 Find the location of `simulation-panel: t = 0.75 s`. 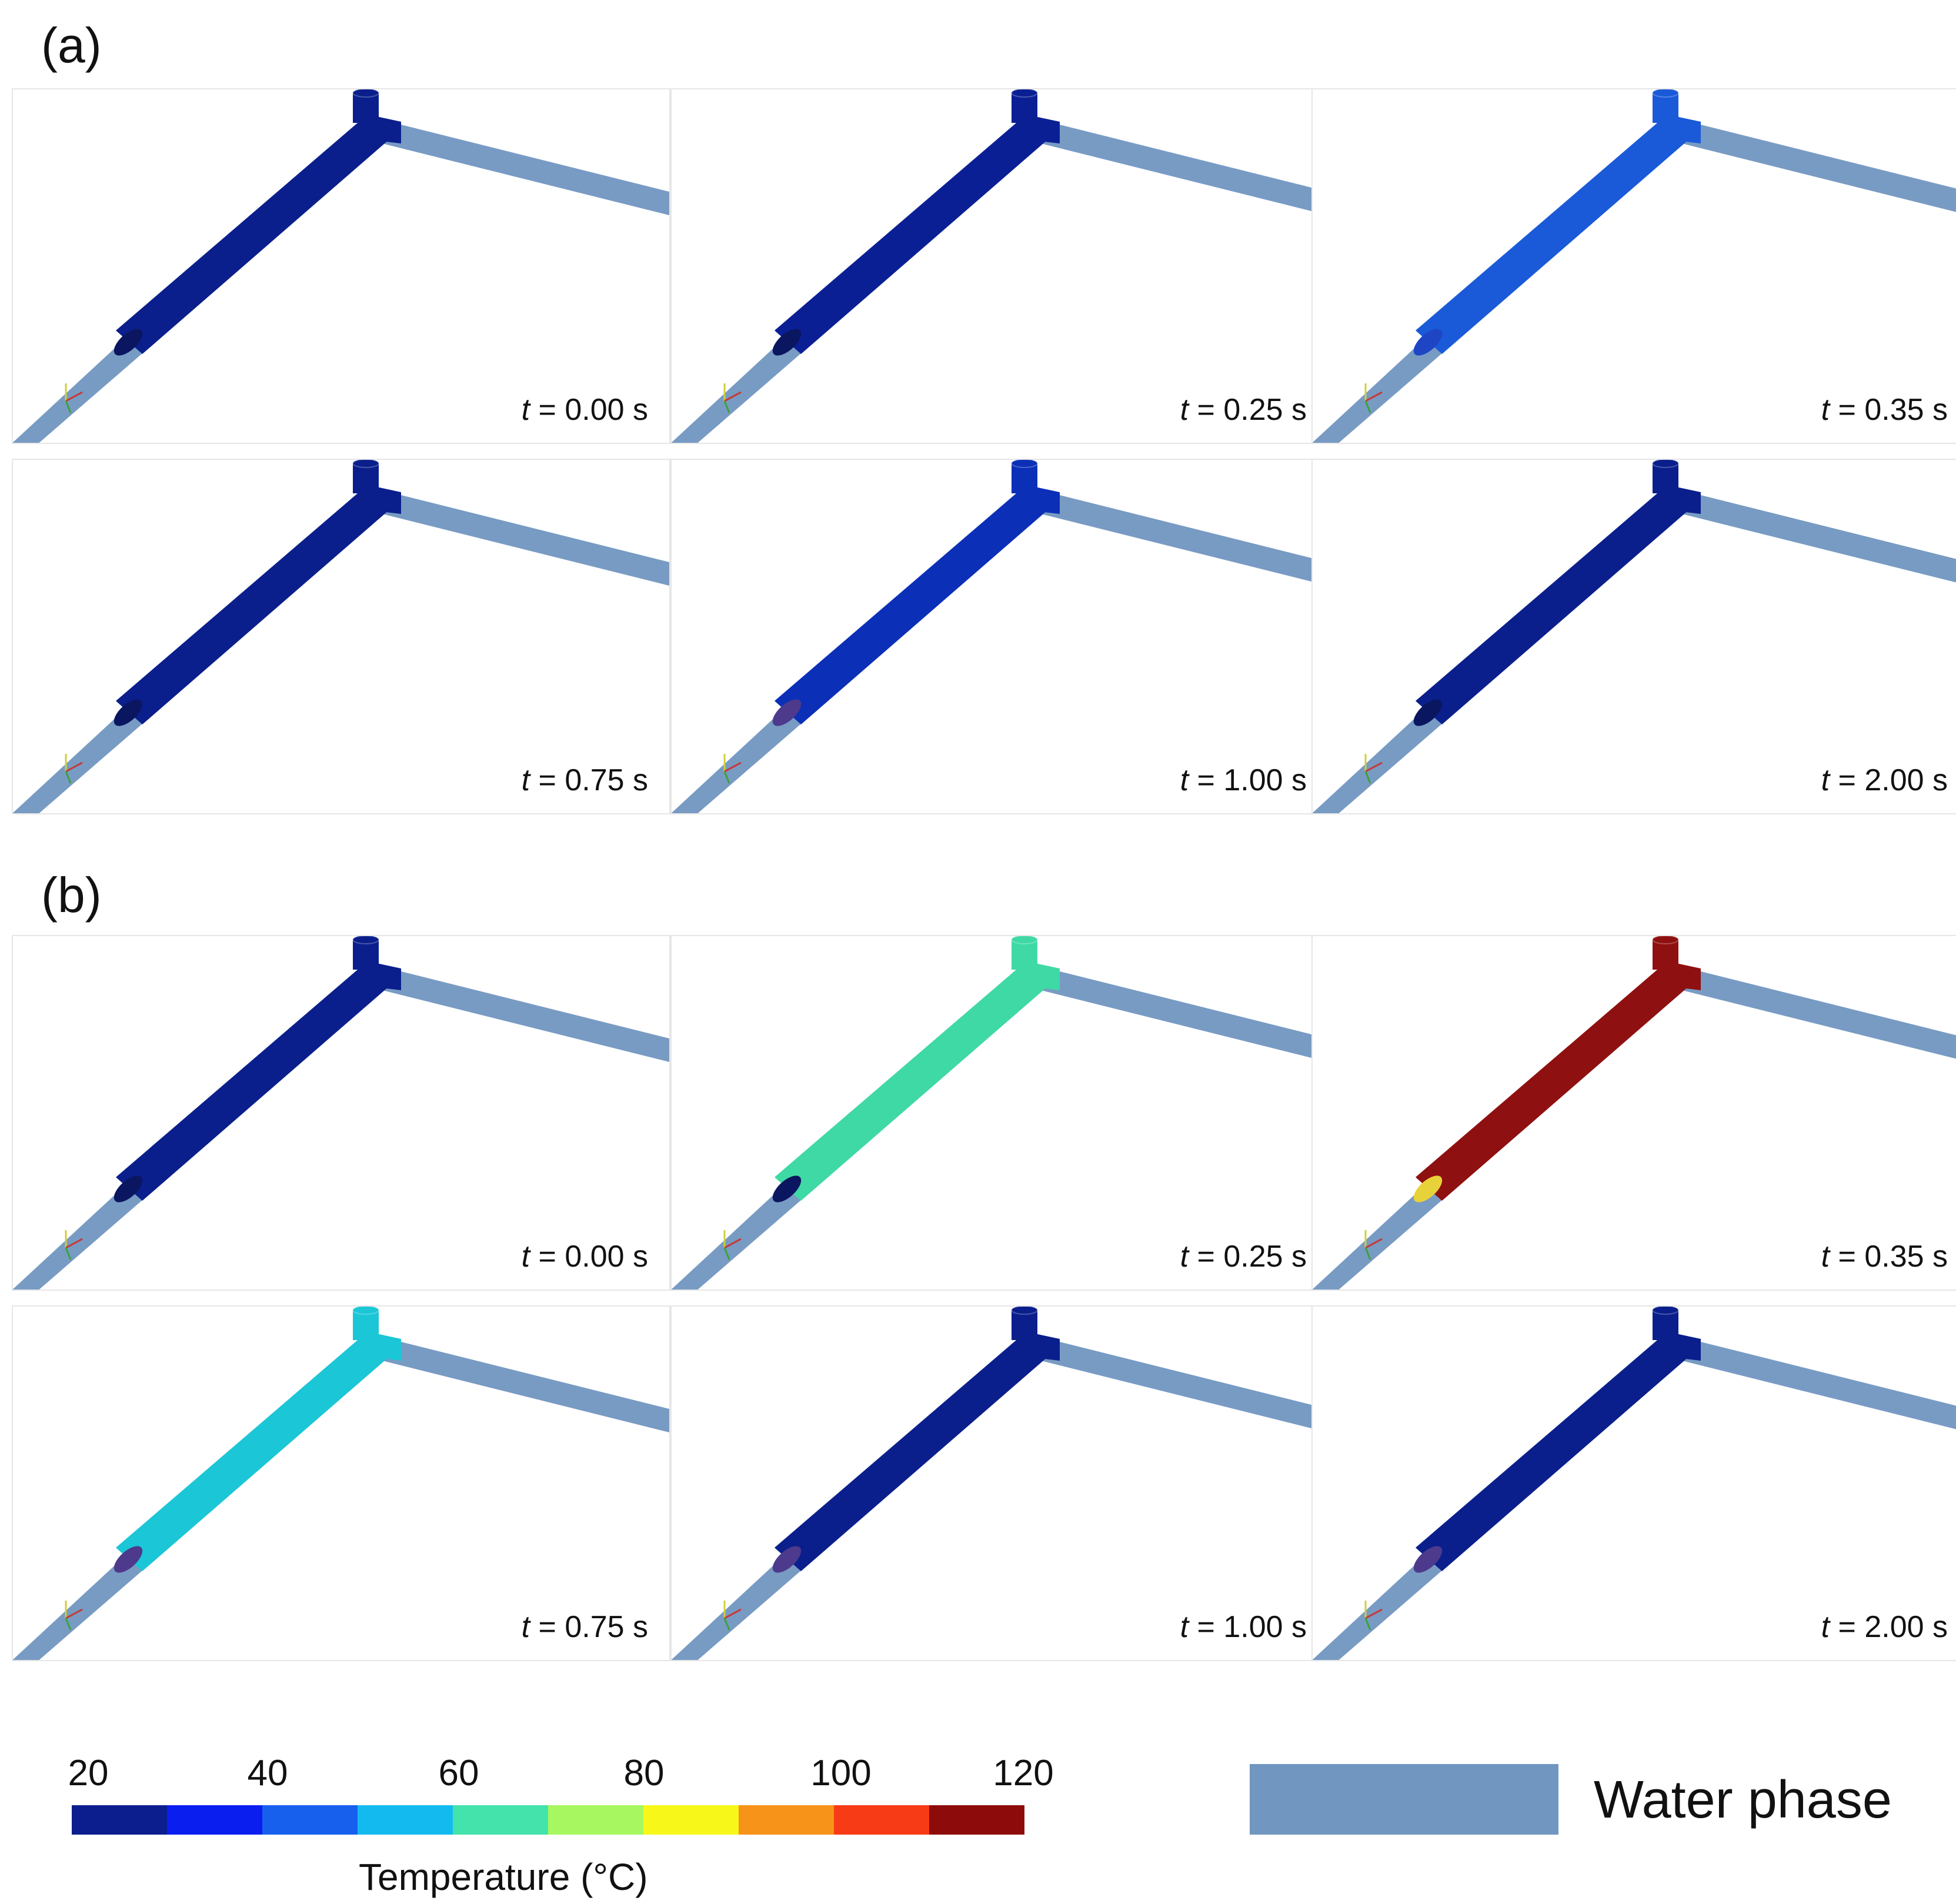

simulation-panel: t = 0.75 s is located at coordinates (341, 1483).